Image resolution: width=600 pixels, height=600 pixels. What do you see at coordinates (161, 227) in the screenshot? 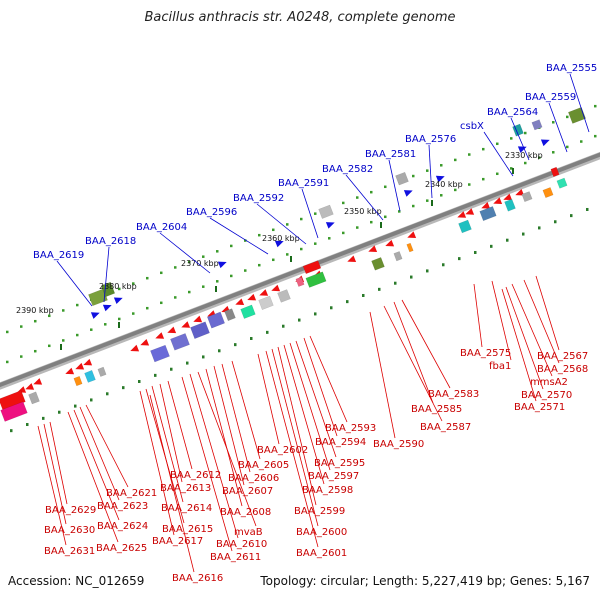
I see `forward-gene-label: BAA_2604` at bounding box center [161, 227].